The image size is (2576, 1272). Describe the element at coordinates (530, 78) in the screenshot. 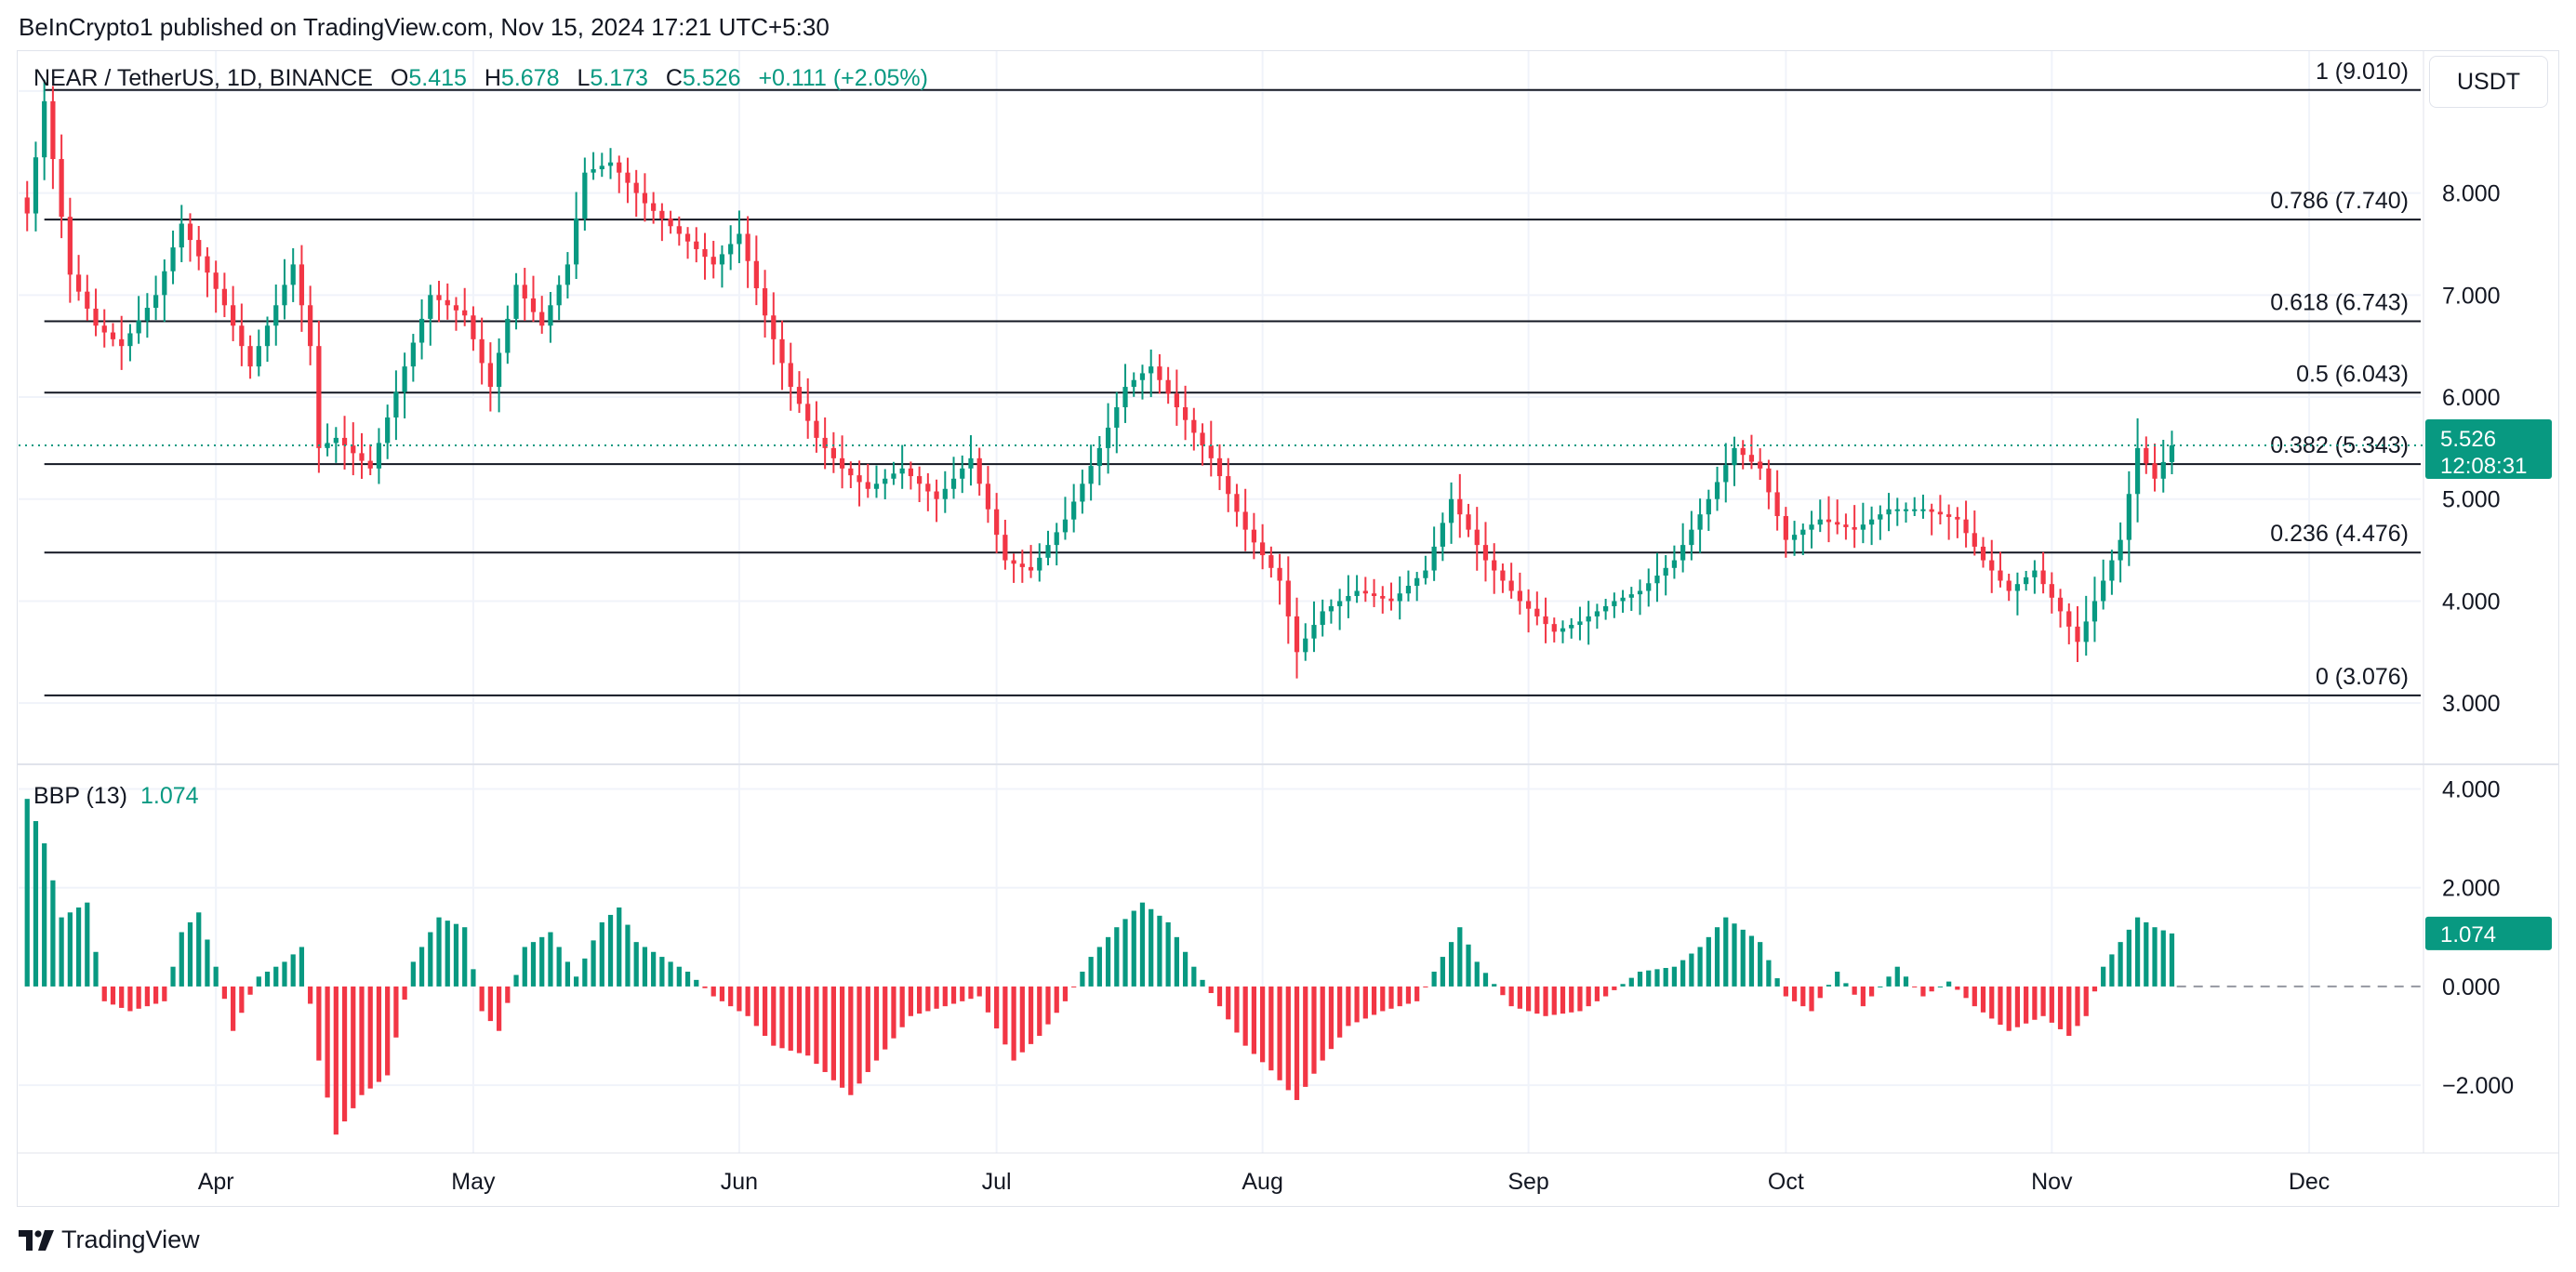

I see `high-value: 5.678` at that location.